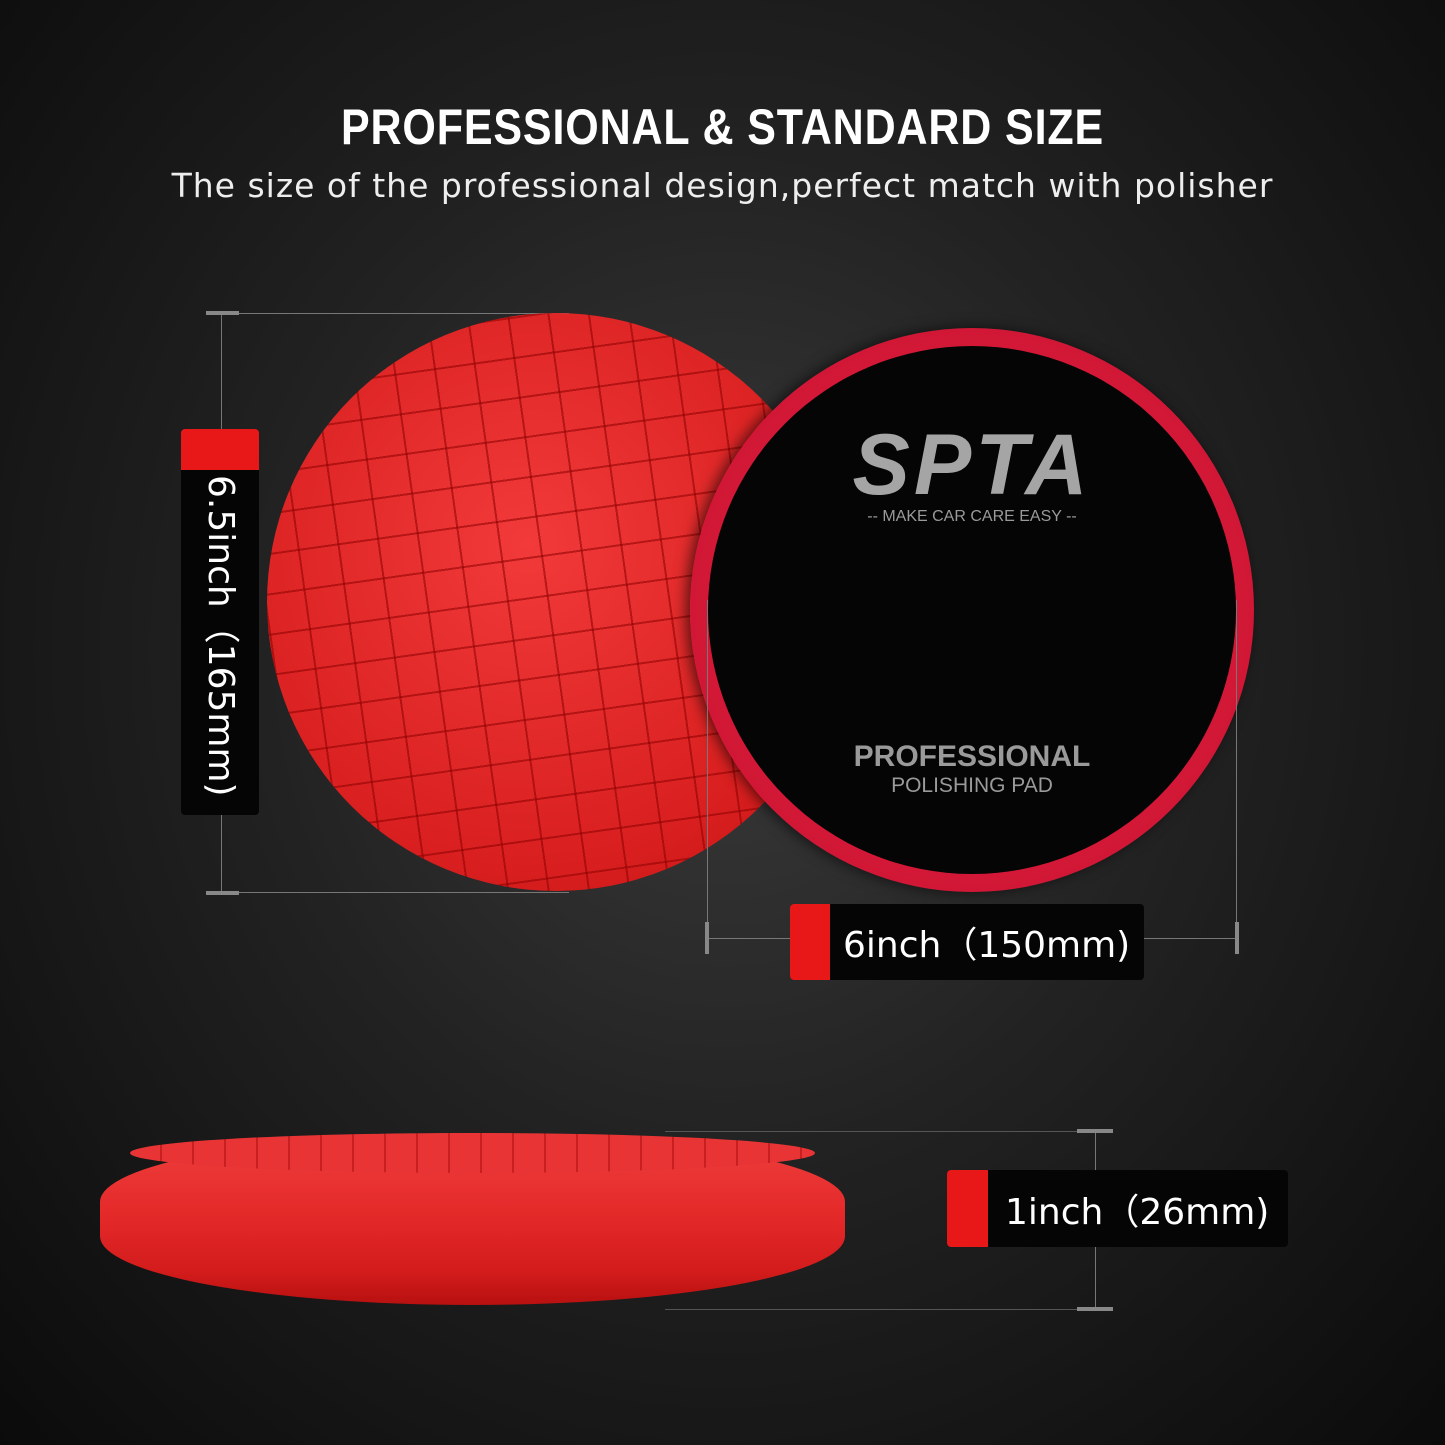 The height and width of the screenshot is (1445, 1445). I want to click on dimension-label-backing: 6inch（150mm), so click(967, 942).